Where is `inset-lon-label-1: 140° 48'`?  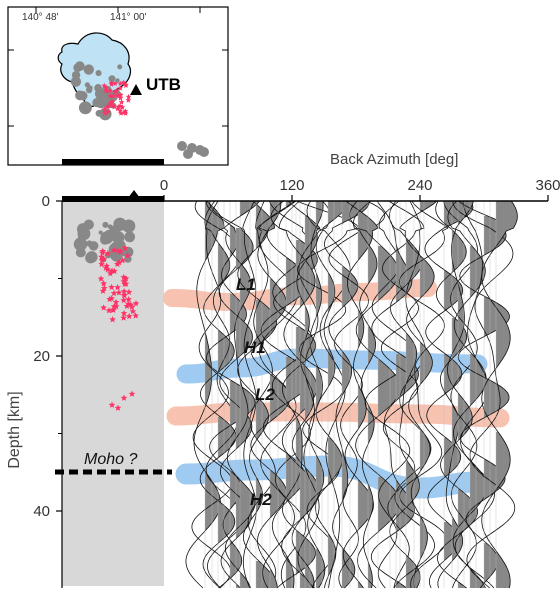
inset-lon-label-1: 140° 48' is located at coordinates (40, 17).